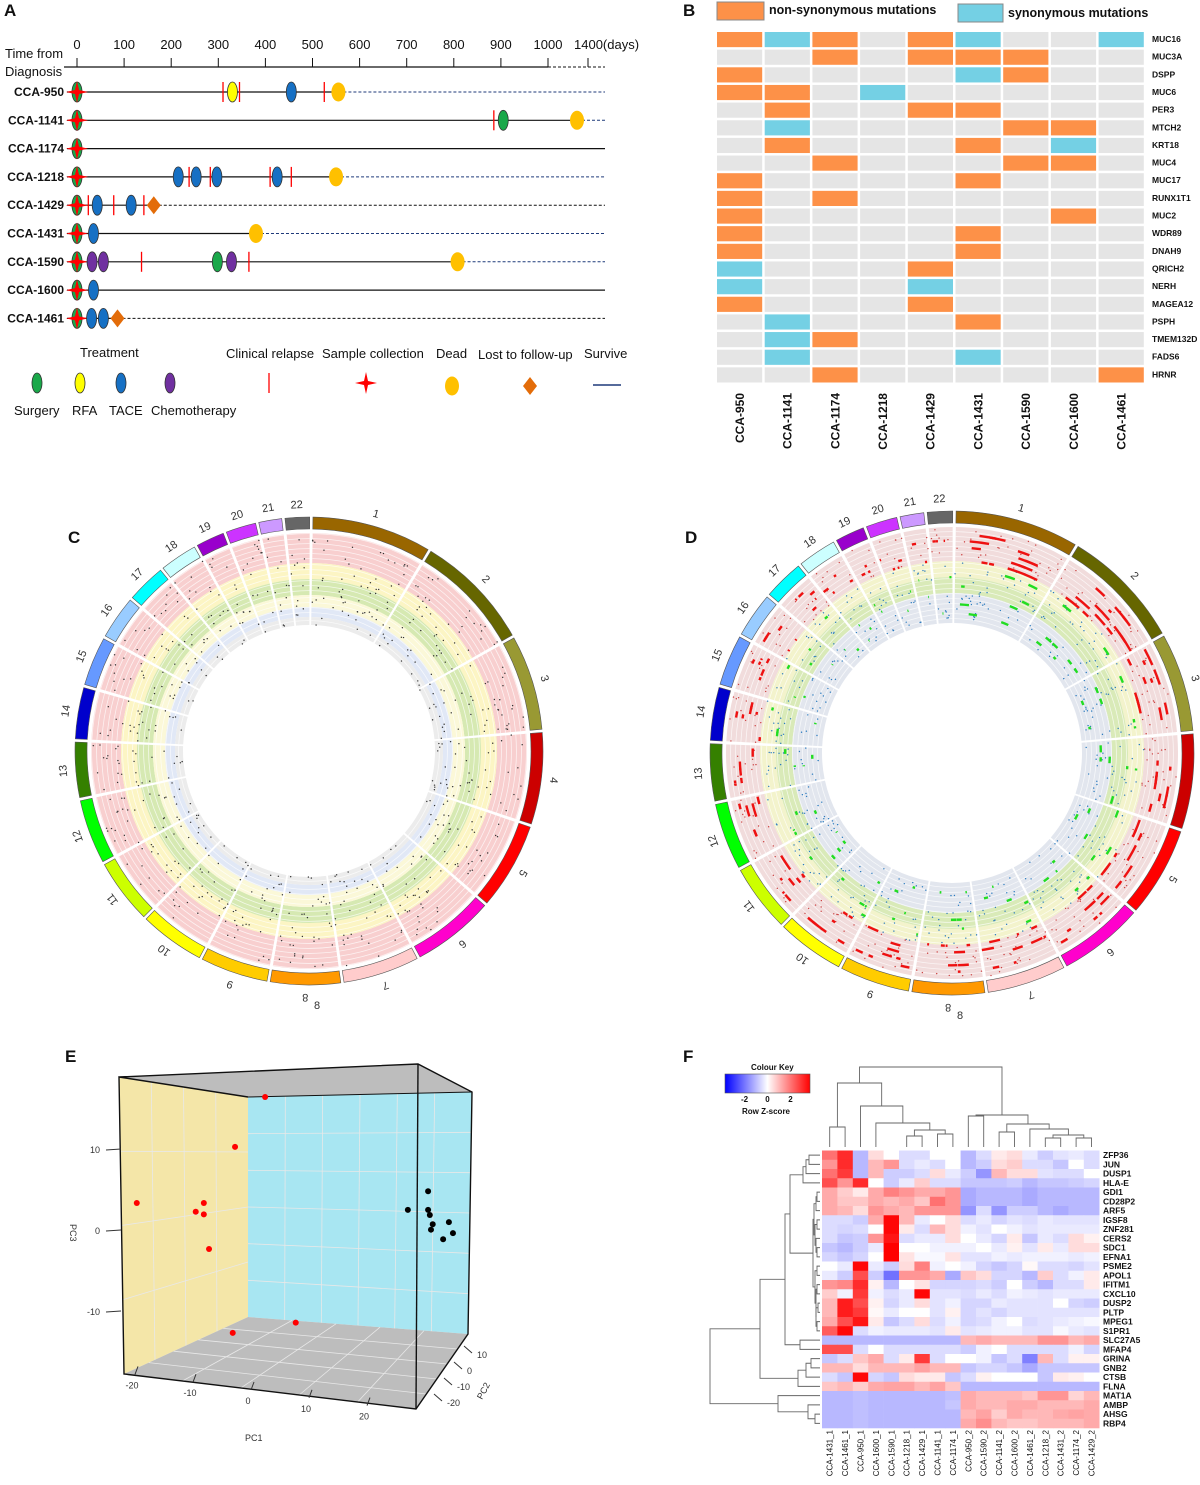 This screenshot has width=1200, height=1485. Describe the element at coordinates (494, 778) in the screenshot. I see `chromosome-4: 4` at that location.